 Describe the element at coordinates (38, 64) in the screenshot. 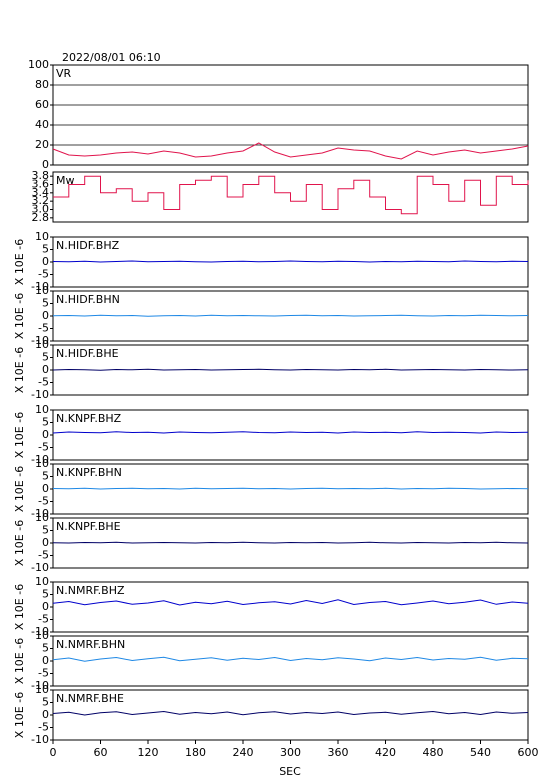

I see `y-tick-label: 100` at that location.